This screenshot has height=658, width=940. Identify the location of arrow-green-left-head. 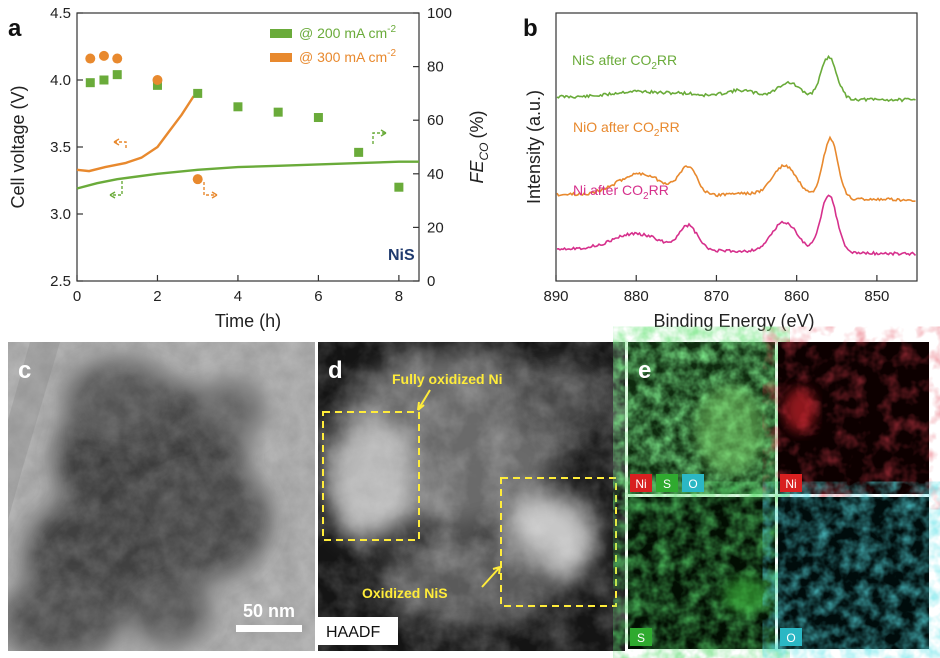
(112, 195).